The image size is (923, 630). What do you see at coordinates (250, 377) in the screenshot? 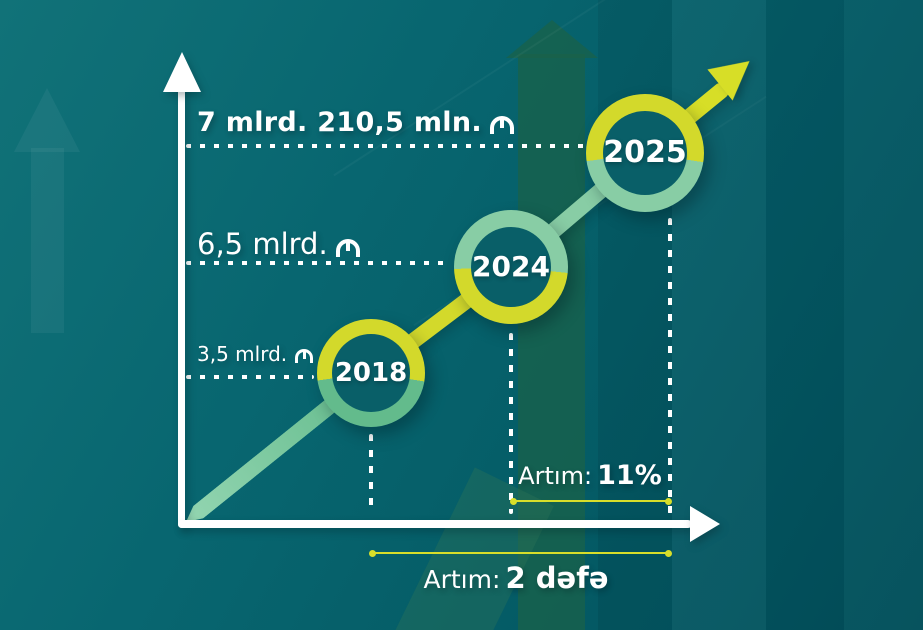
I see `gridline-3-5mlrd` at bounding box center [250, 377].